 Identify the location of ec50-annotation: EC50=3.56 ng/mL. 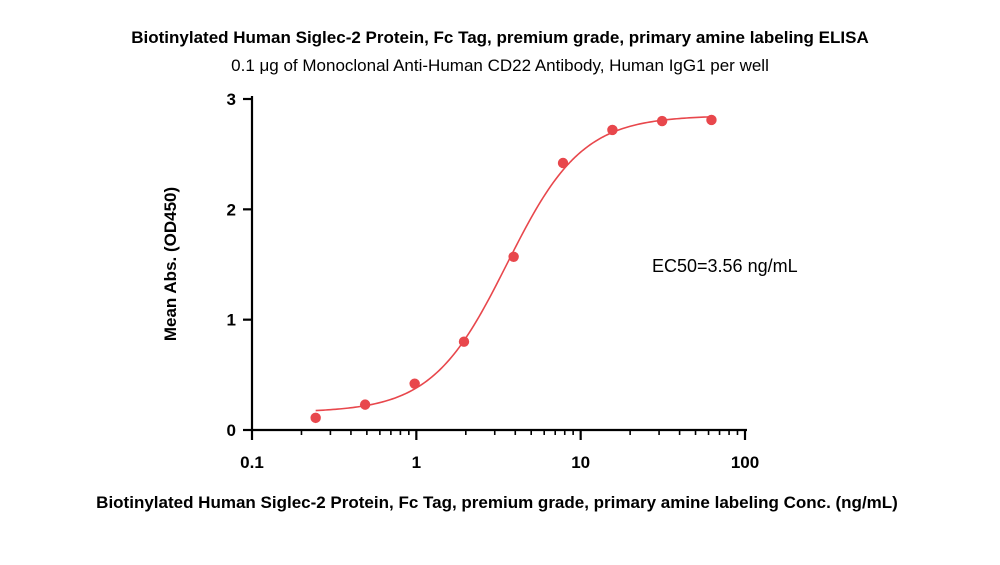
(725, 266).